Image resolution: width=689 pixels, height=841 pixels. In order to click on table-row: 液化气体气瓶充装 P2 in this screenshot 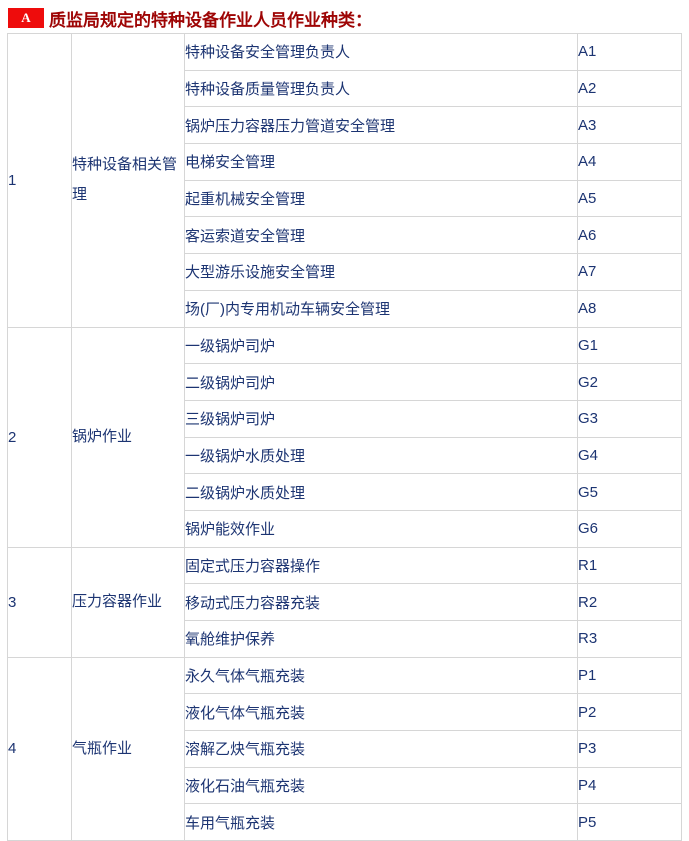, I will do `click(345, 712)`.